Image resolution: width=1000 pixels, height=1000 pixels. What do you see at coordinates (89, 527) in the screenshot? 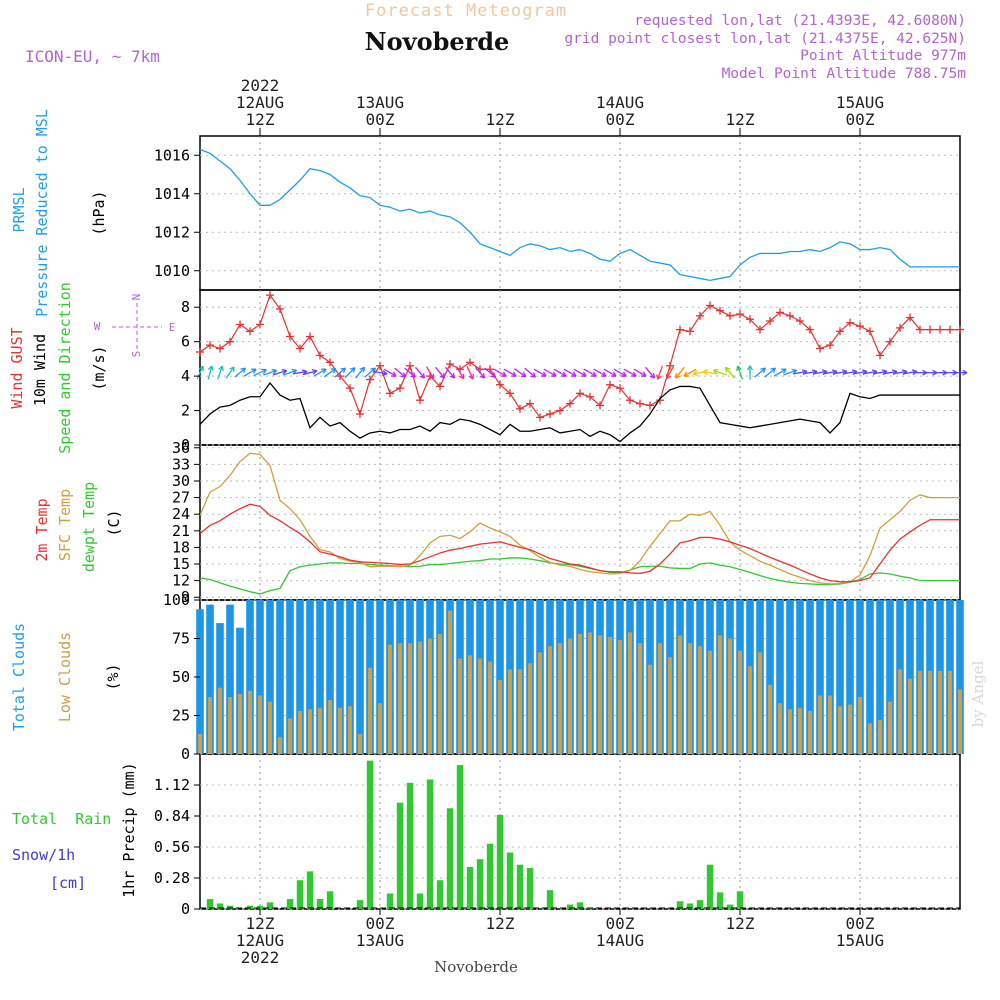
I see `dewpoint-label: dewpt Temp` at bounding box center [89, 527].